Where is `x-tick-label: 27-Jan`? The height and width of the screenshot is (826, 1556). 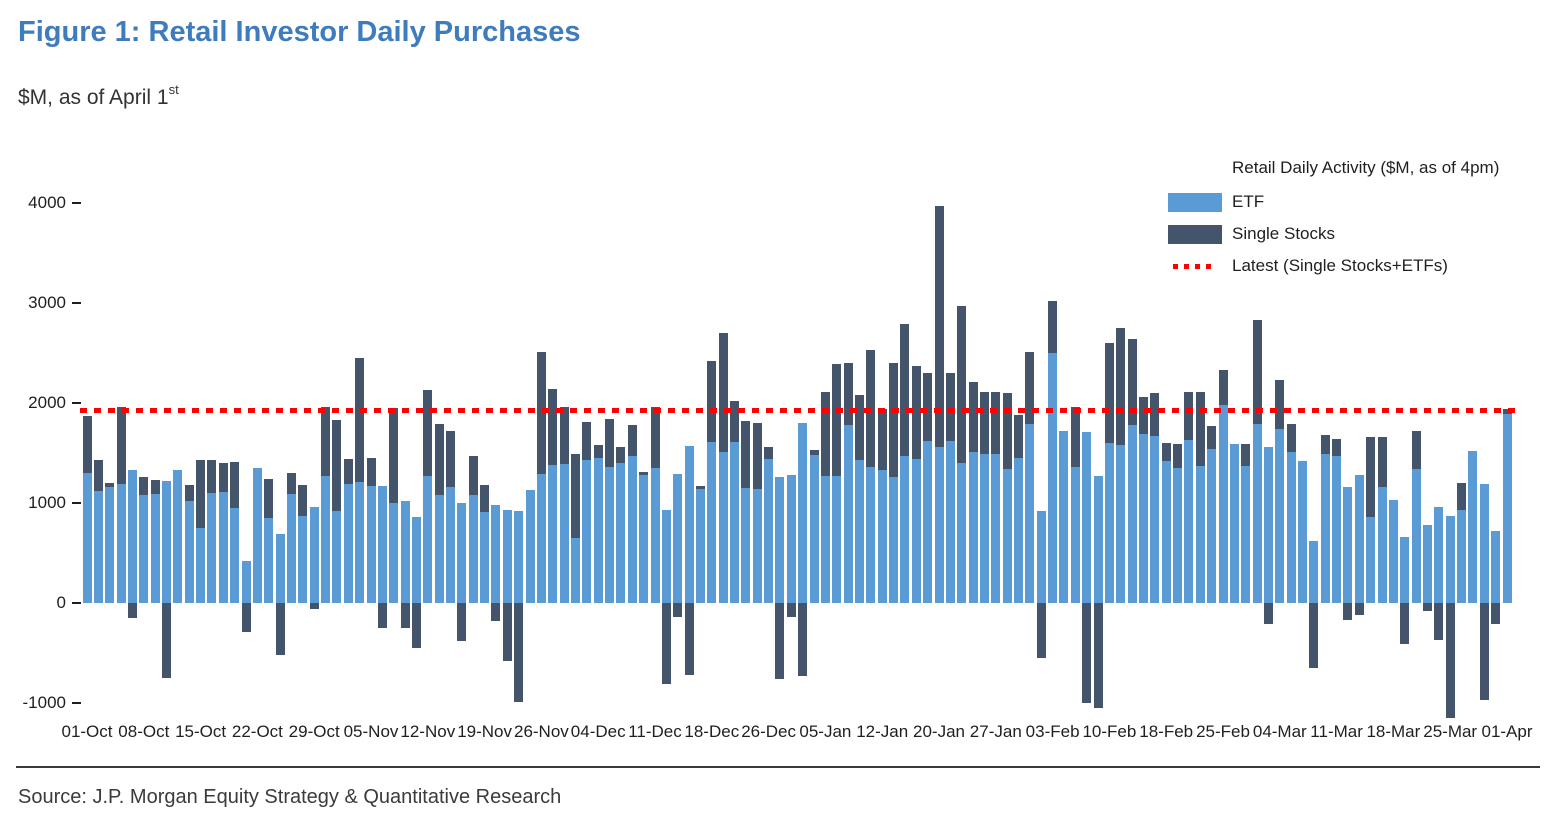
x-tick-label: 27-Jan is located at coordinates (995, 731).